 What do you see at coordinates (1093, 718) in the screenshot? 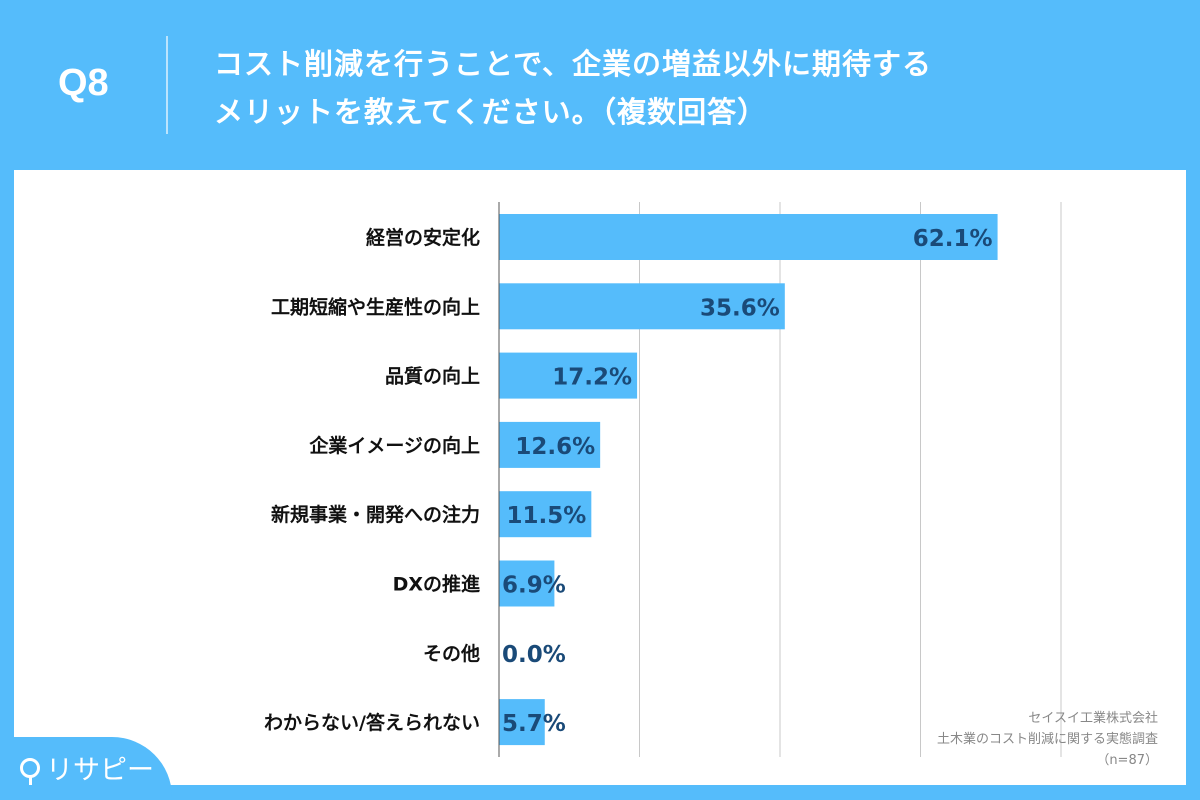
I see `source-company: セイスイ工業株式会社` at bounding box center [1093, 718].